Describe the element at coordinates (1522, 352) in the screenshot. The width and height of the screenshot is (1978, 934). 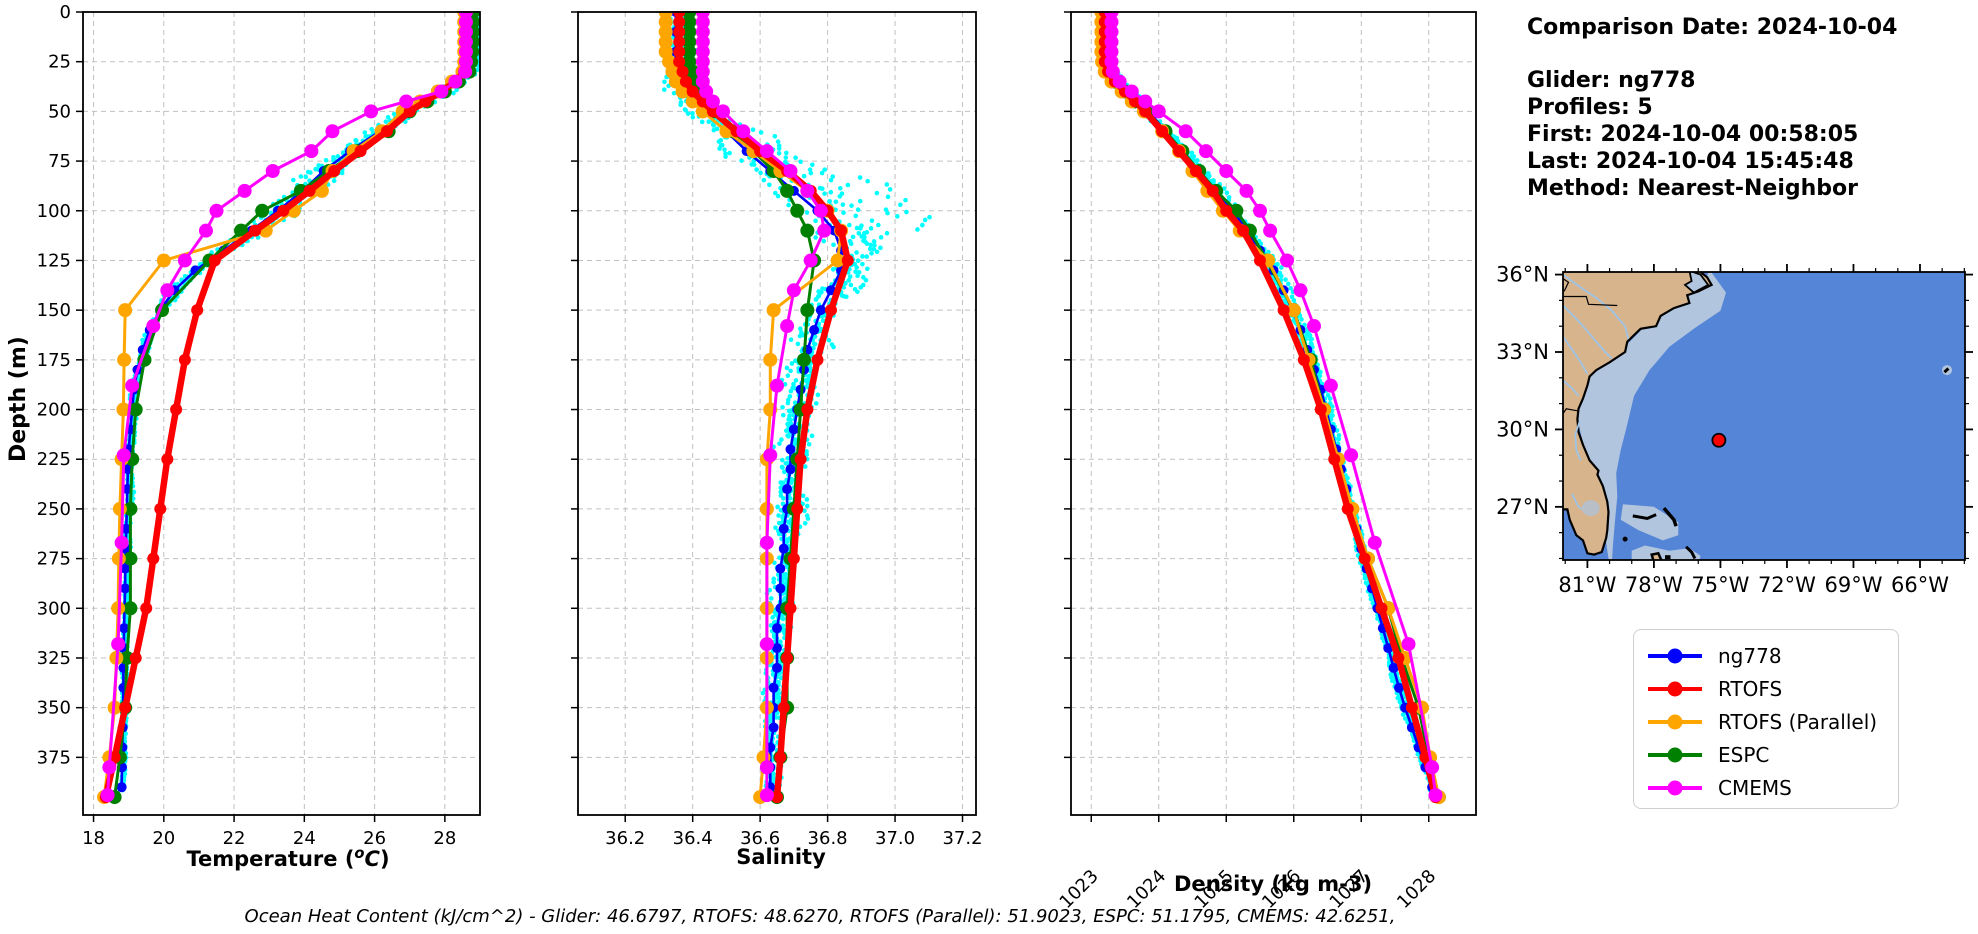
I see `svg-text: 33°N` at that location.